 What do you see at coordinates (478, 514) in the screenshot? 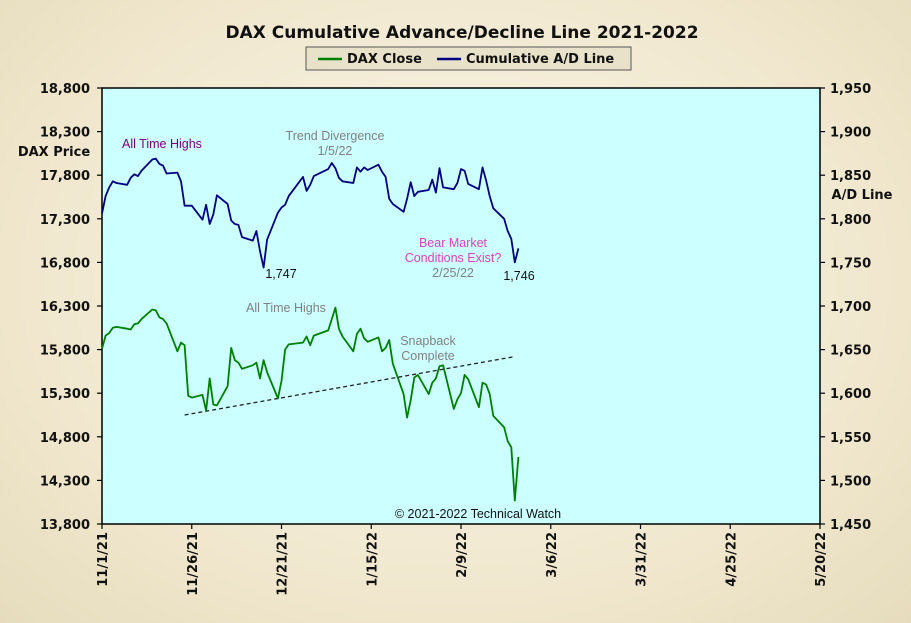
I see `copyright-text: © 2021-2022 Technical Watch` at bounding box center [478, 514].